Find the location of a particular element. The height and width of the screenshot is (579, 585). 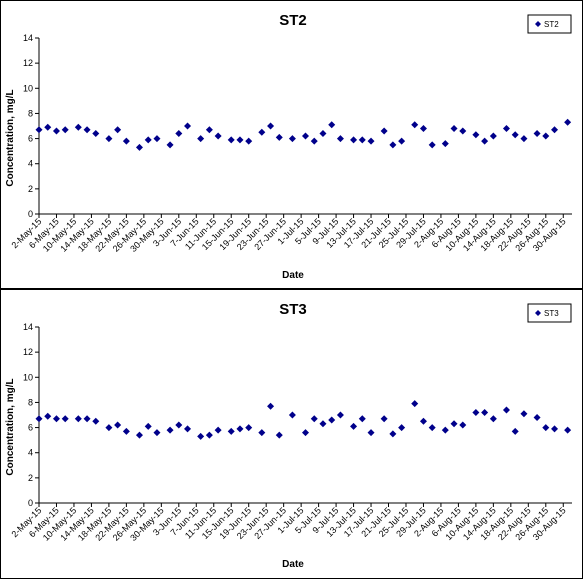

legend: ST2 is located at coordinates (549, 24).